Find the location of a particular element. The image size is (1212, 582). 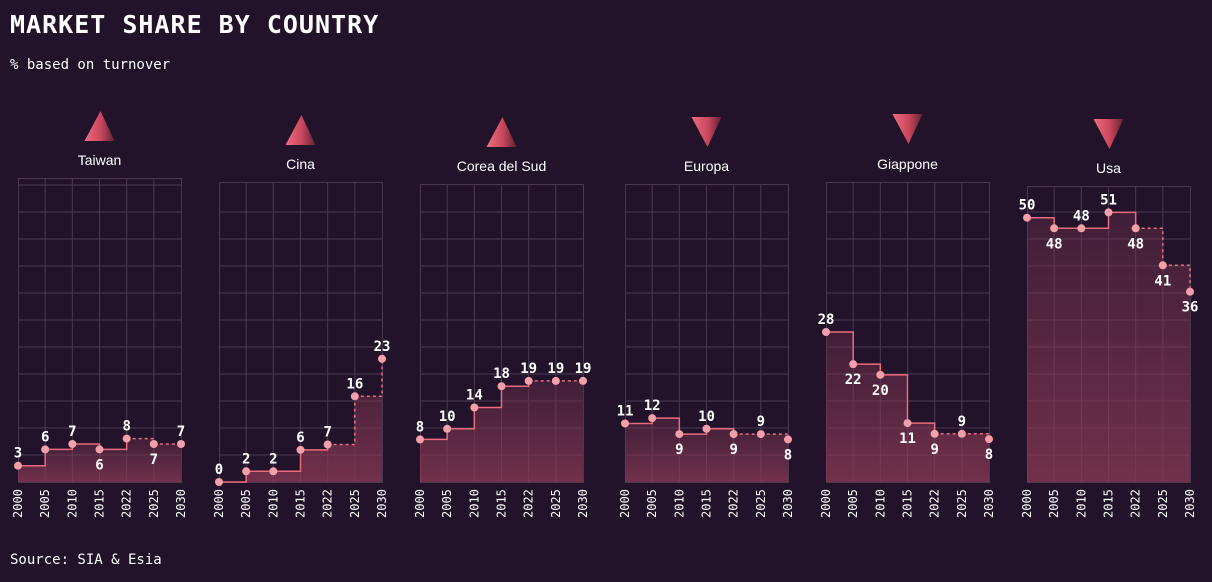

projection-segment is located at coordinates (1176, 278).